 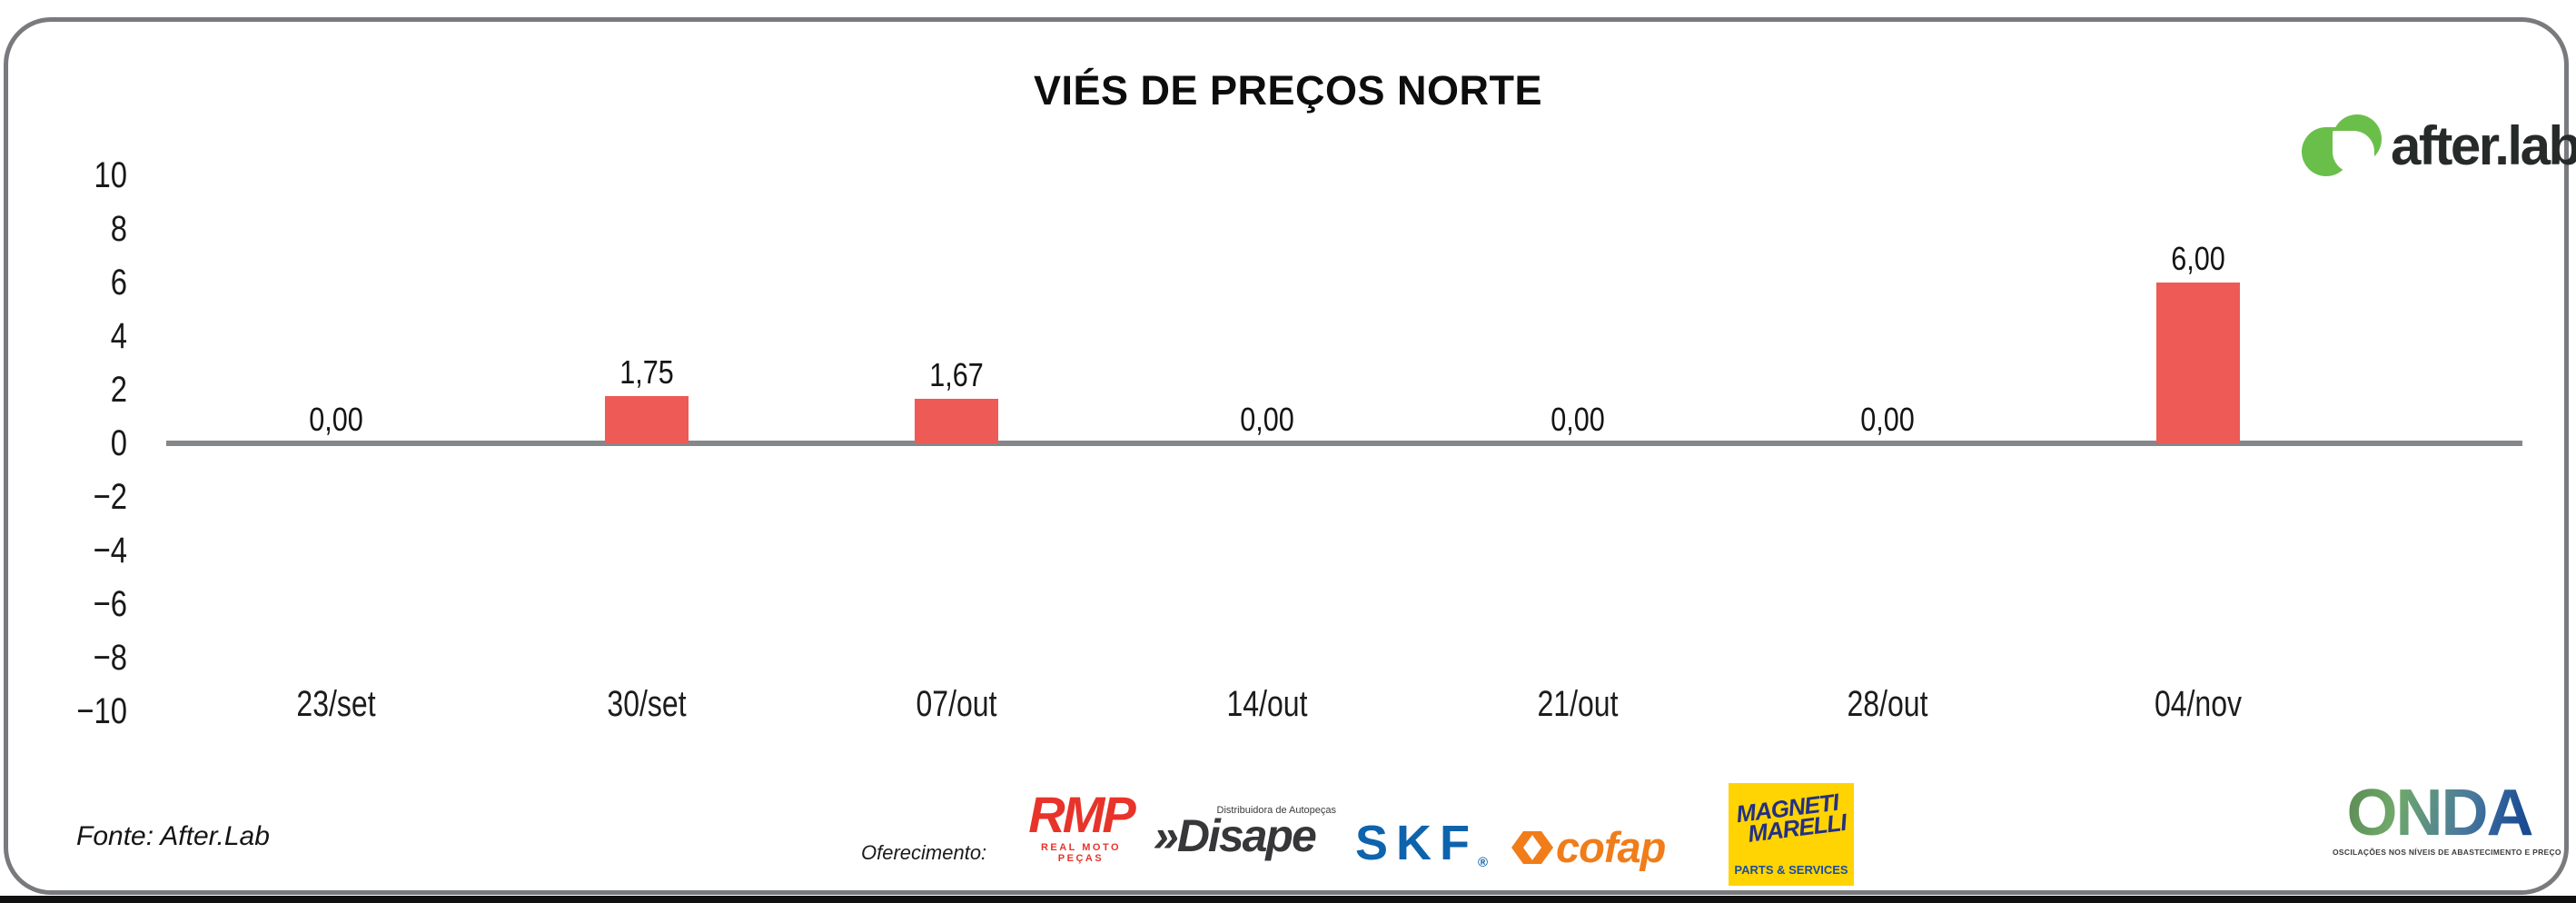 What do you see at coordinates (173, 836) in the screenshot?
I see `source-note: Fonte: After.Lab` at bounding box center [173, 836].